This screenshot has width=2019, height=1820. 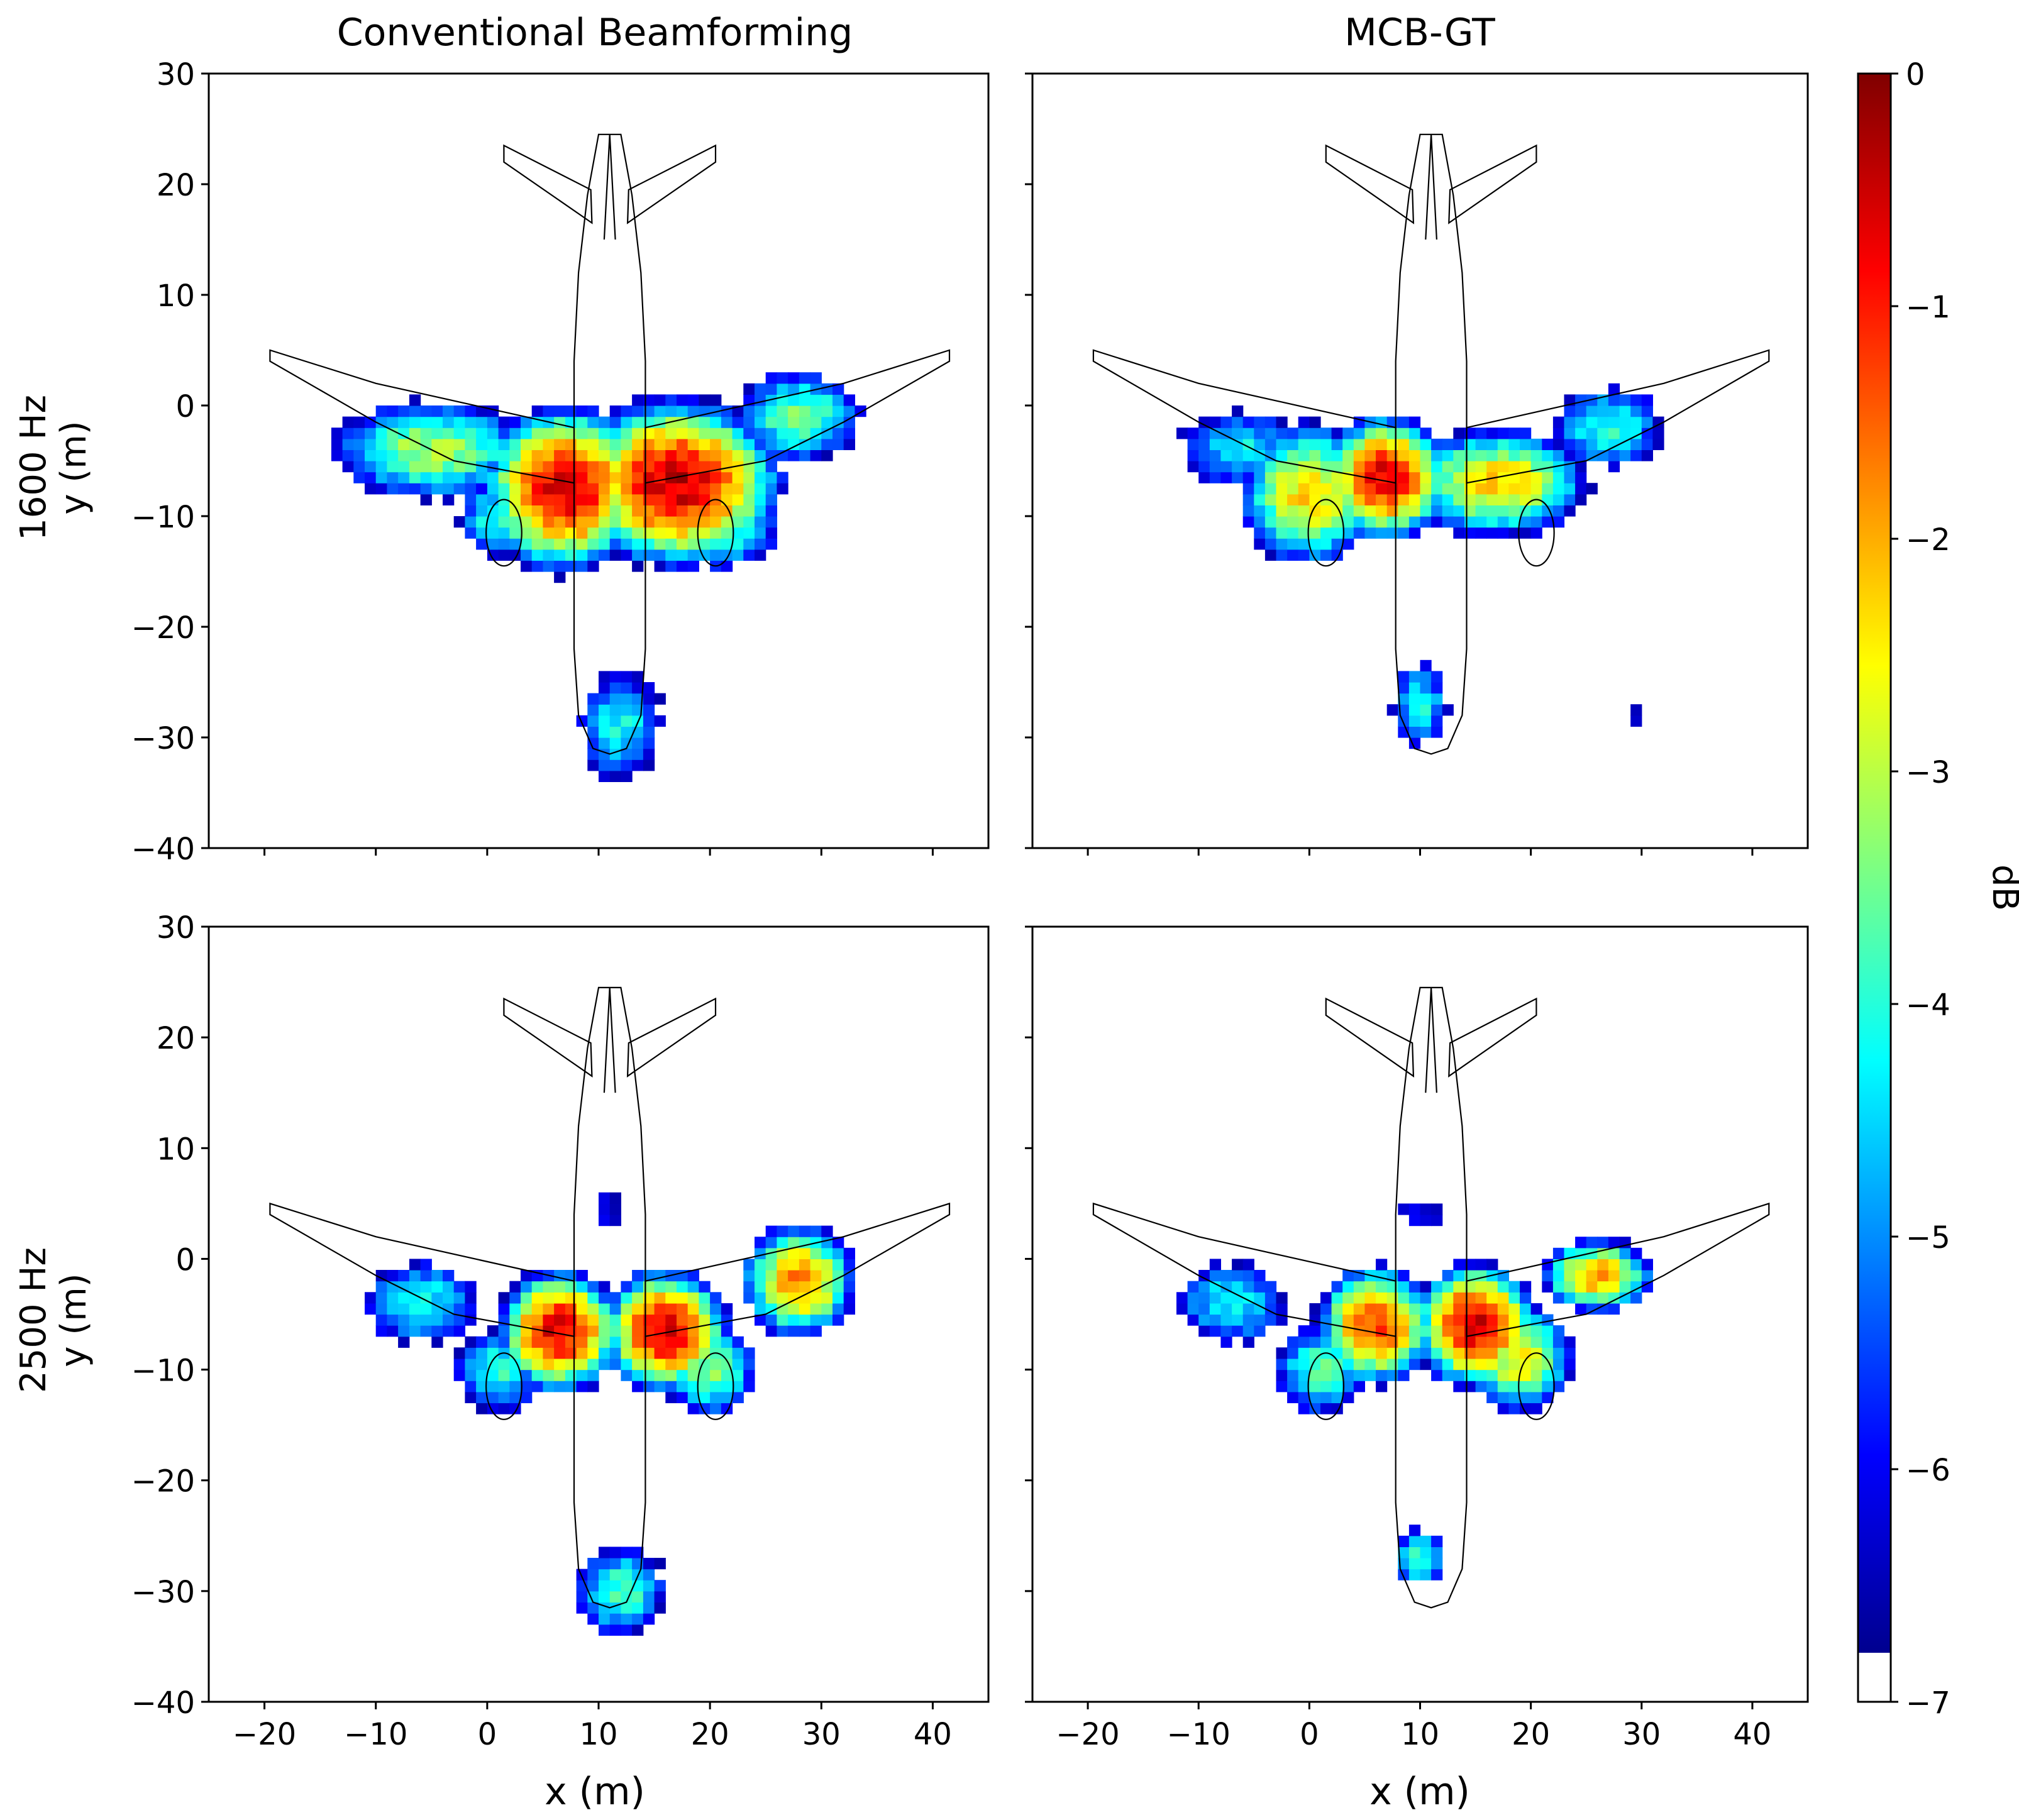 I want to click on colorbar-tick-label: −3, so click(x=1928, y=772).